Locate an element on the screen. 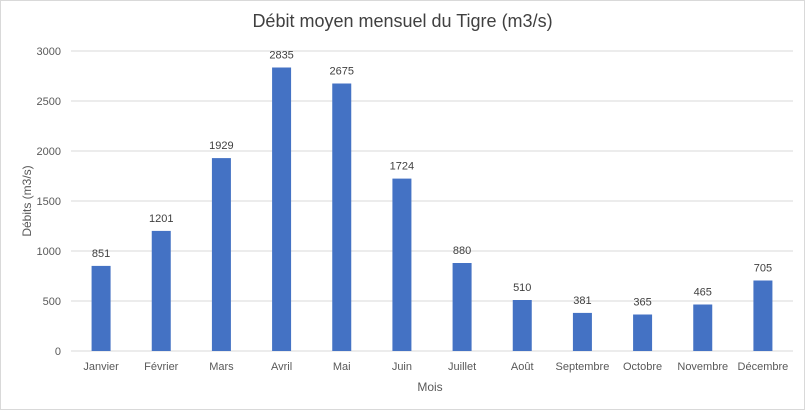 This screenshot has width=805, height=410. y-axis-title: Débits (m3/s) is located at coordinates (27, 200).